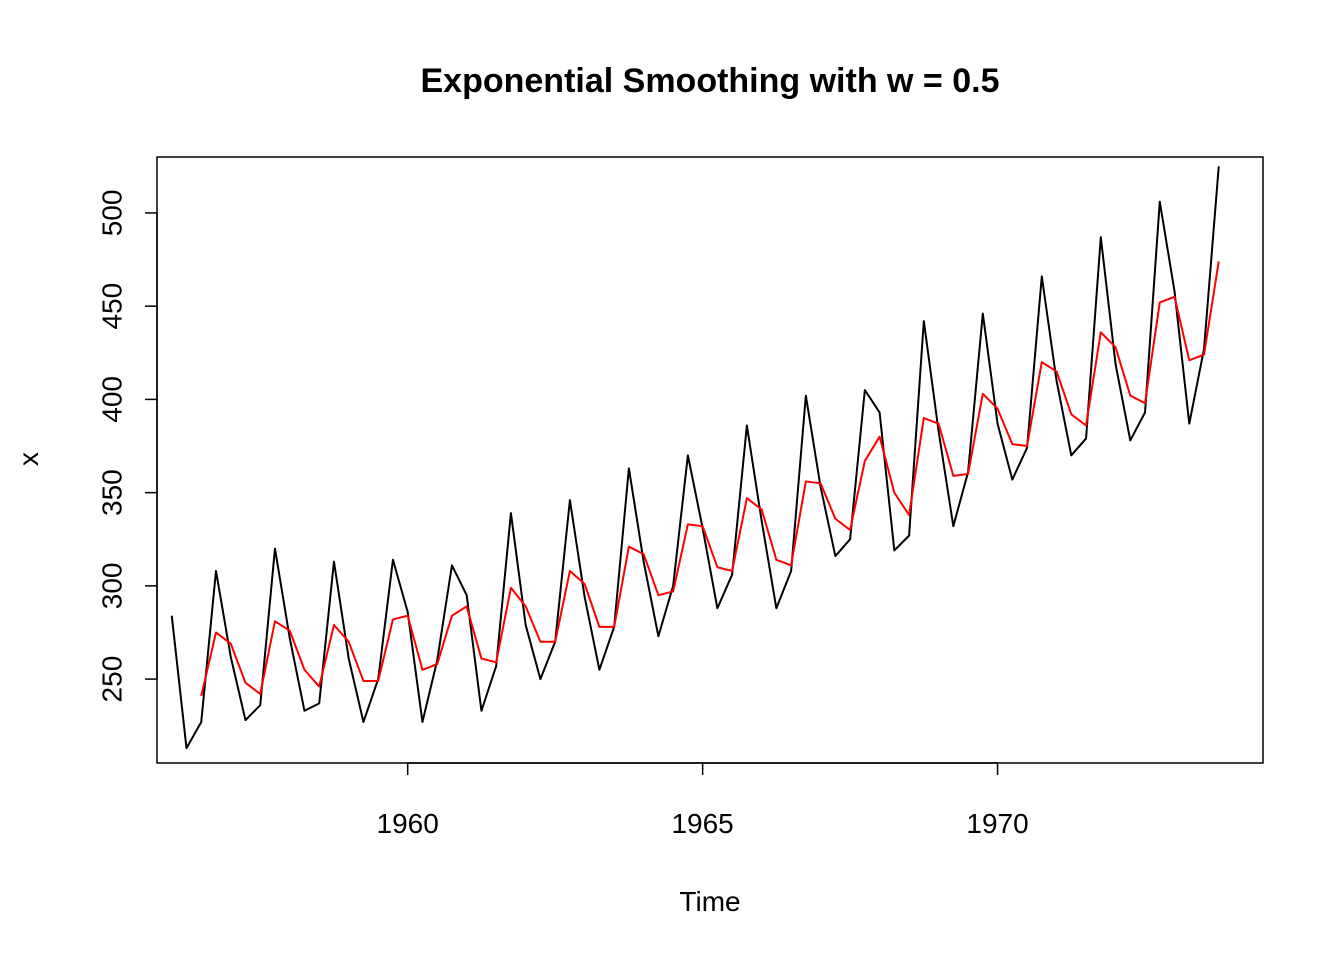 This screenshot has height=960, width=1344. I want to click on y-tick-label: 300, so click(112, 586).